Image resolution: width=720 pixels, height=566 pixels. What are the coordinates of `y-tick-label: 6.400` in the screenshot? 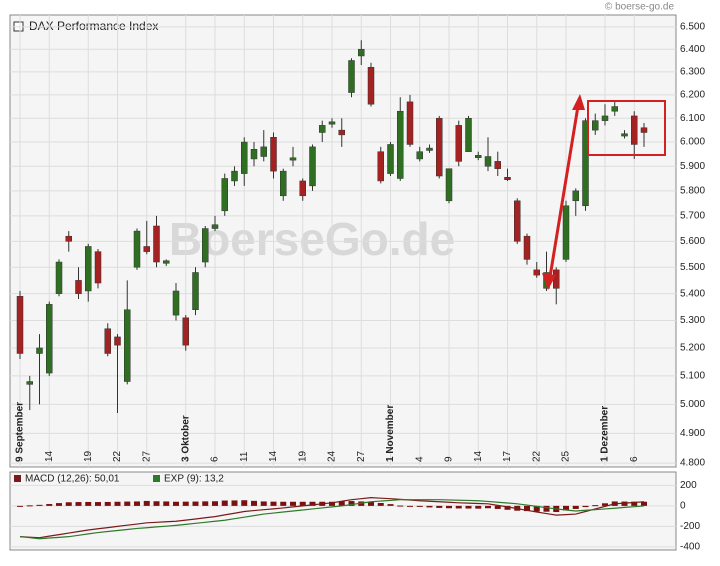 It's located at (692, 49).